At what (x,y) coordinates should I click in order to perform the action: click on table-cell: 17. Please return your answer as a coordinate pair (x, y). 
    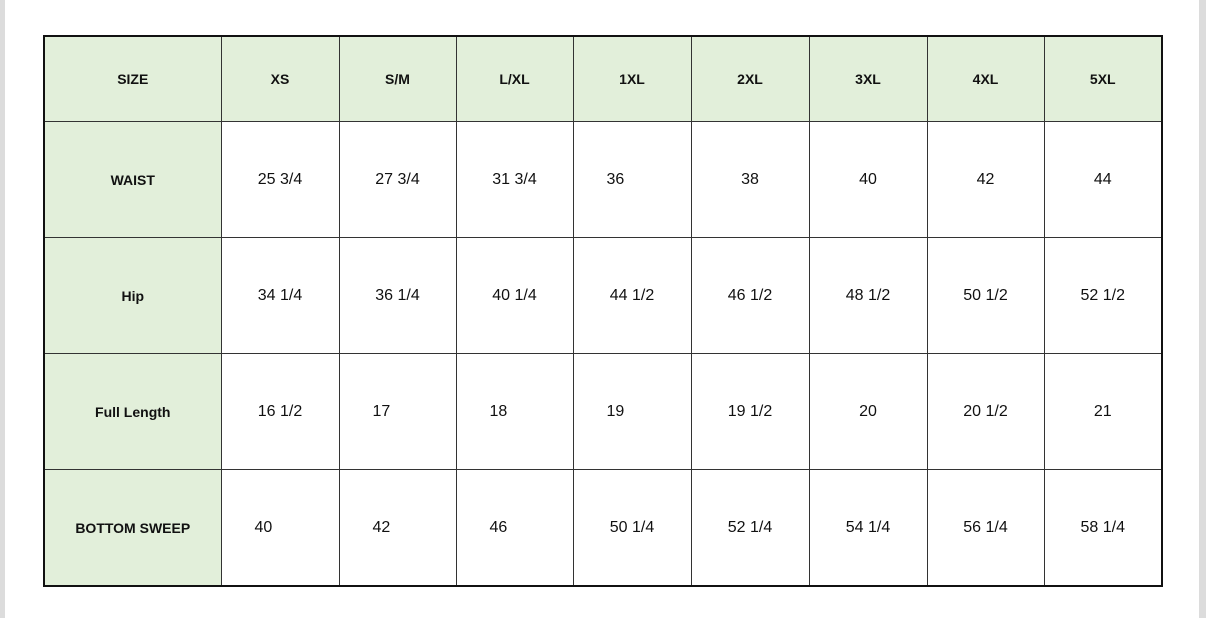
    Looking at the image, I should click on (397, 411).